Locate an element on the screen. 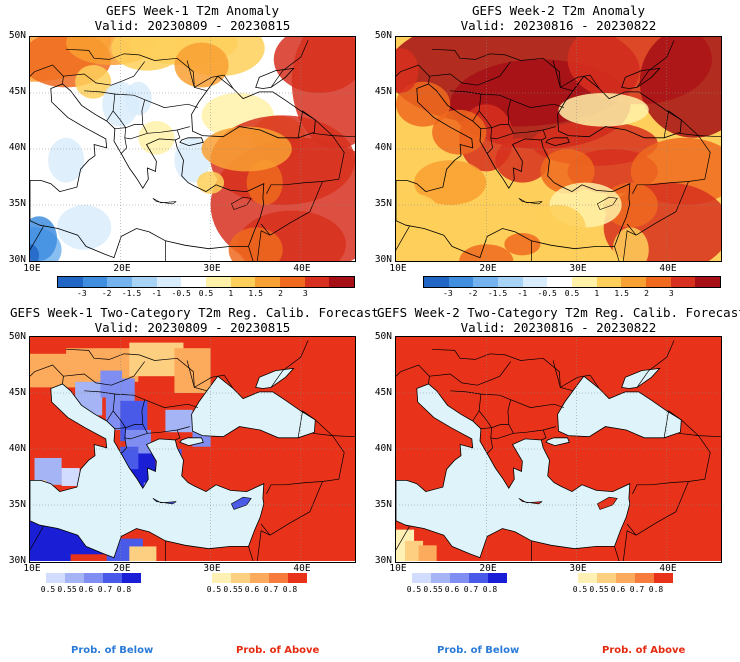 The image size is (740, 662). colorbar-tick-label: 1 is located at coordinates (231, 293).